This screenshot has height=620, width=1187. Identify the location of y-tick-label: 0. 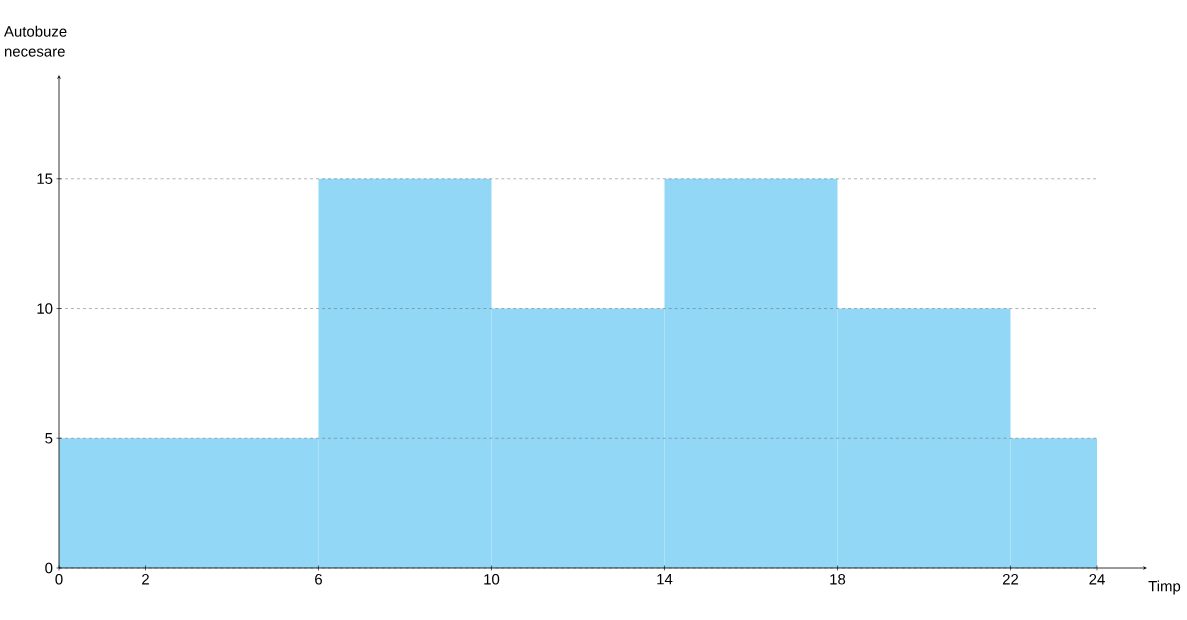
(49, 568).